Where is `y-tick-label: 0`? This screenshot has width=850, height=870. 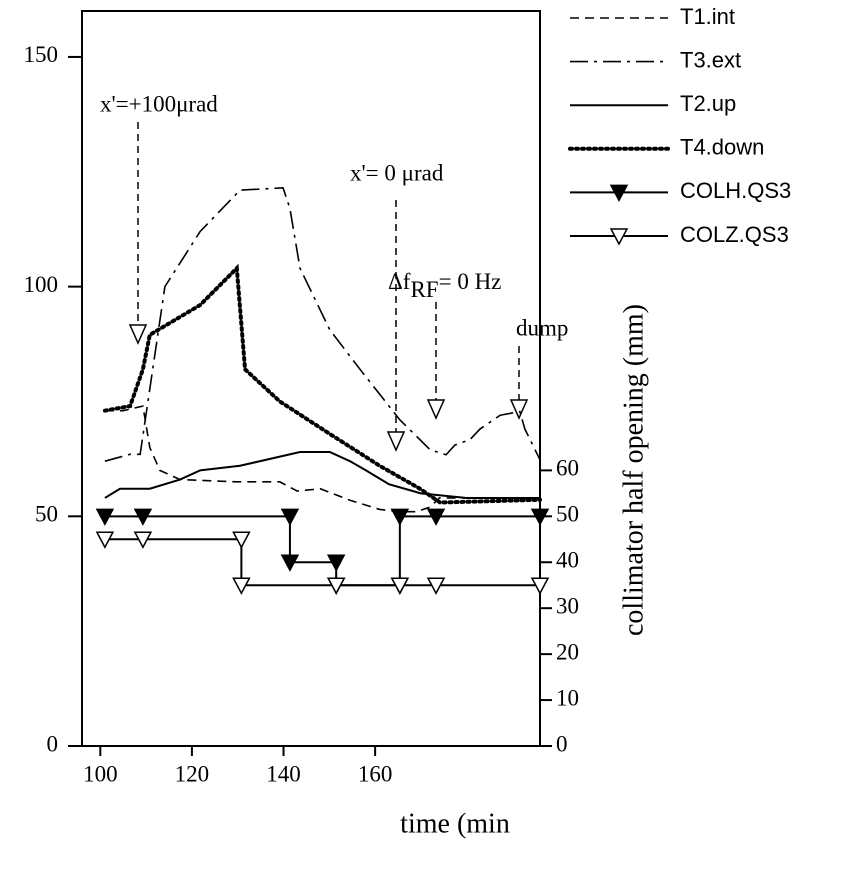
y-tick-label: 0 is located at coordinates (53, 743).